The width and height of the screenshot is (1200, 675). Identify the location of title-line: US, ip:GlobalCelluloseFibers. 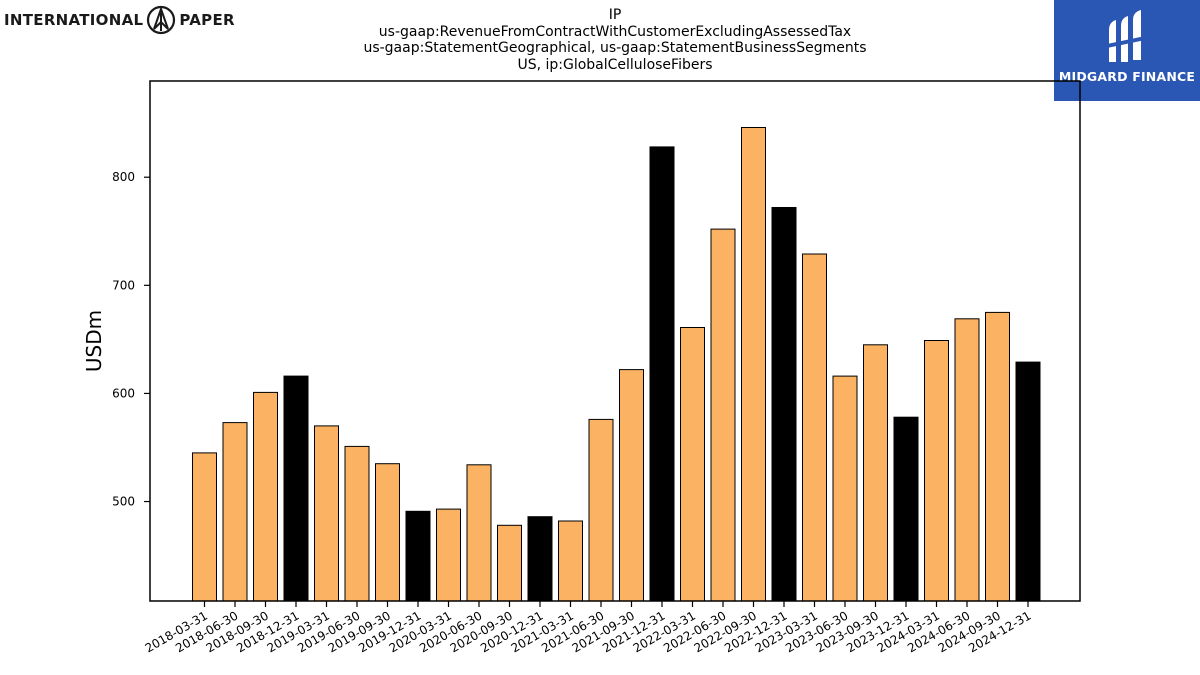
(615, 64).